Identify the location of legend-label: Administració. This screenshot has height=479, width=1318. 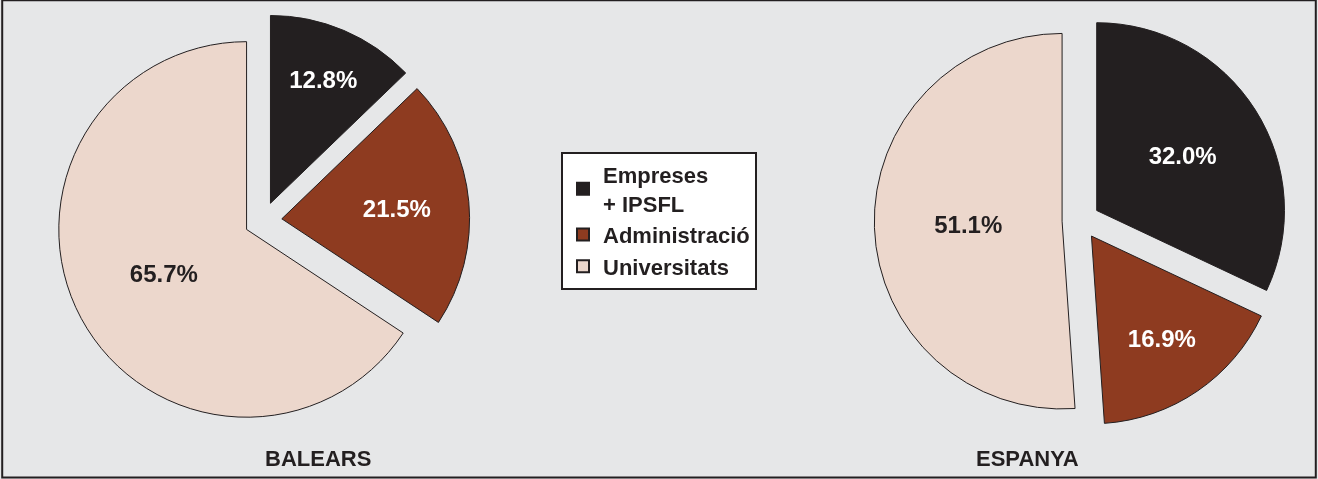
(676, 236).